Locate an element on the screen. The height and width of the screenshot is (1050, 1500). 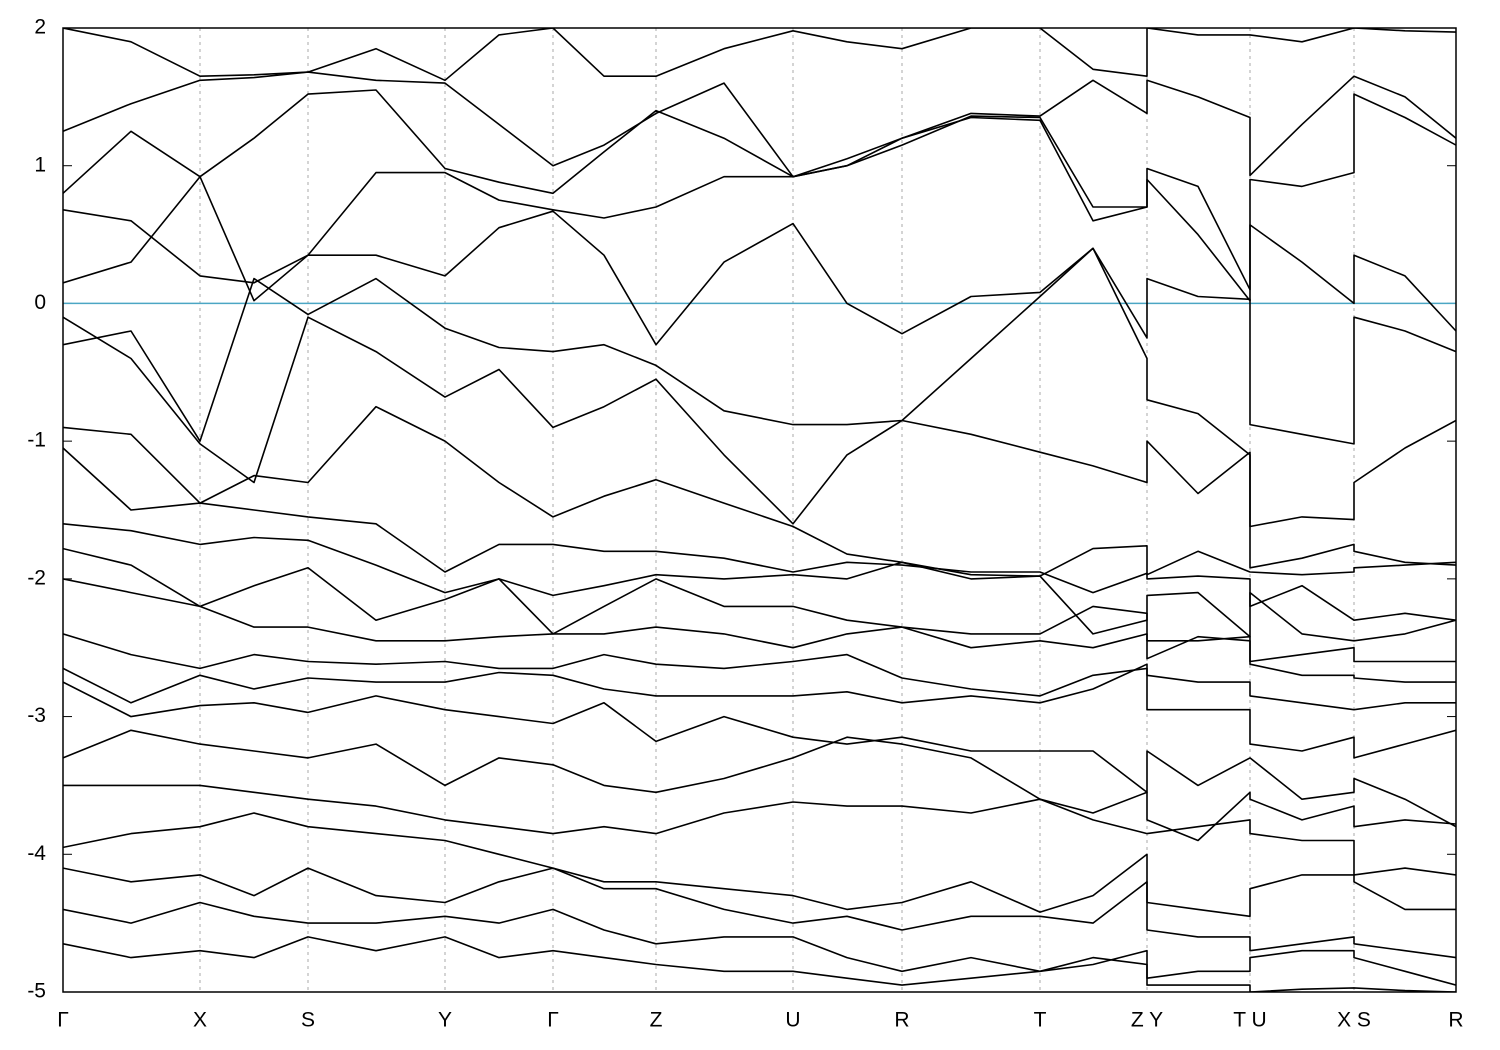
y-tick-label: 2 is located at coordinates (40, 27).